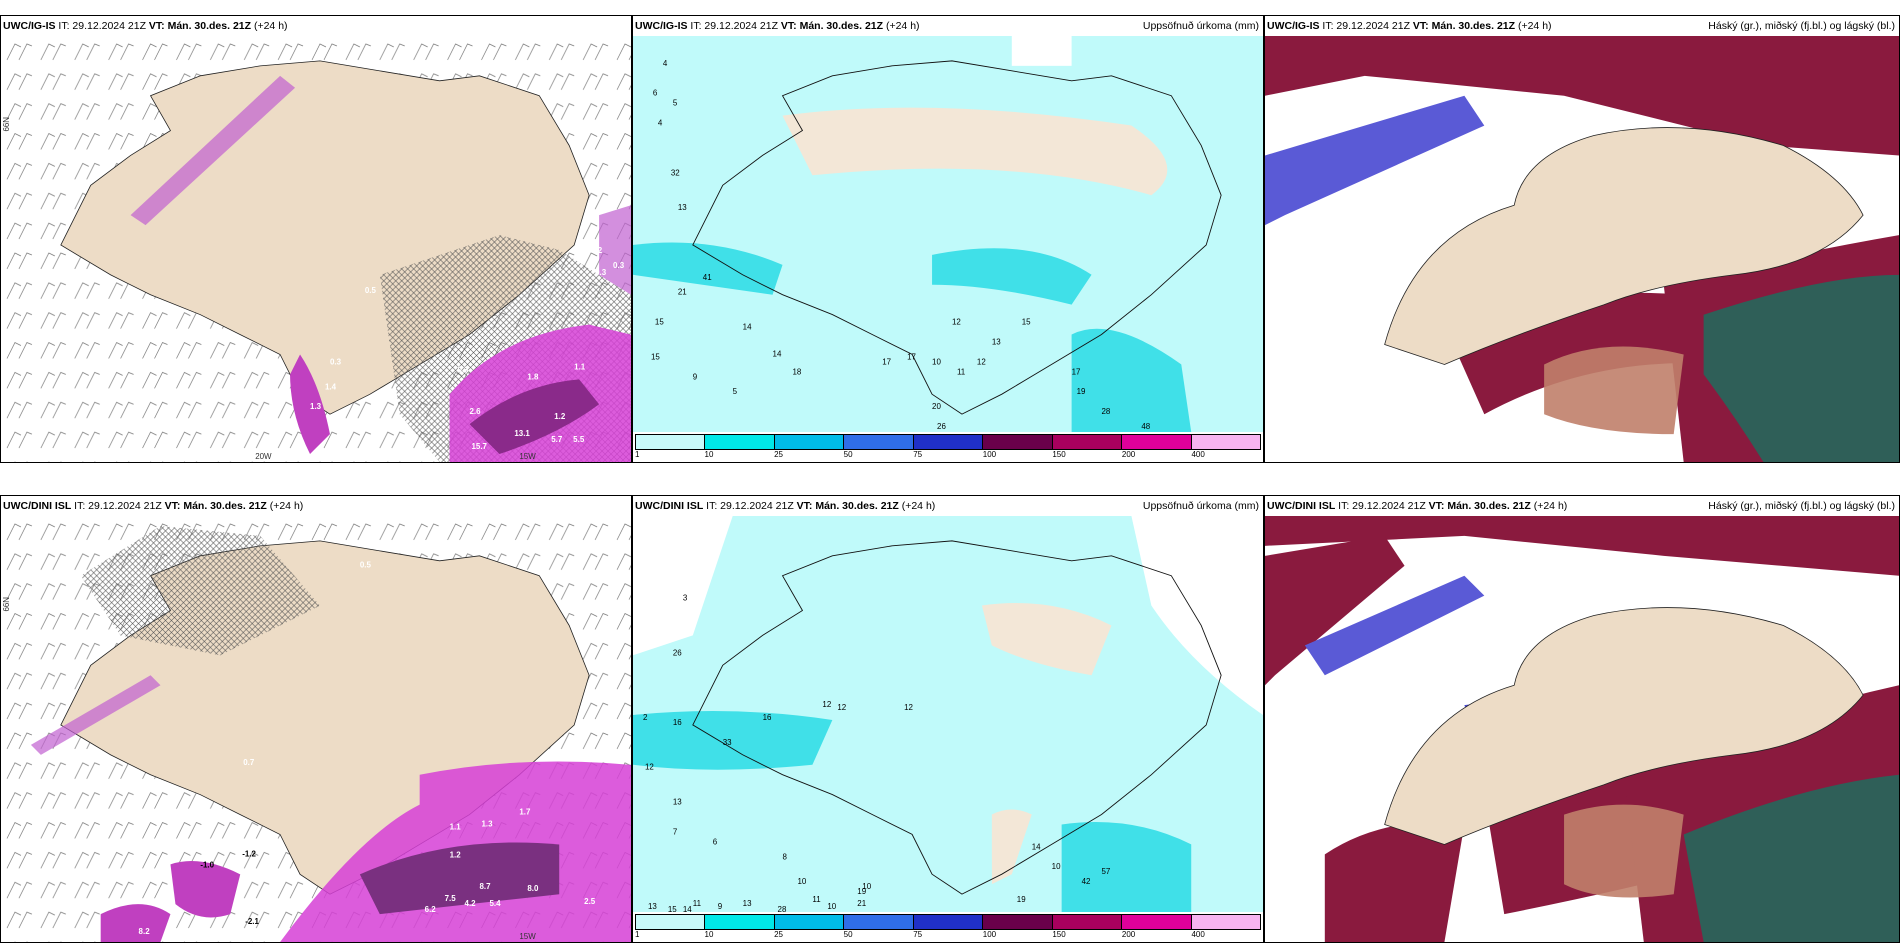  Describe the element at coordinates (371, 290) in the screenshot. I see `svg-text: 0.5` at that location.